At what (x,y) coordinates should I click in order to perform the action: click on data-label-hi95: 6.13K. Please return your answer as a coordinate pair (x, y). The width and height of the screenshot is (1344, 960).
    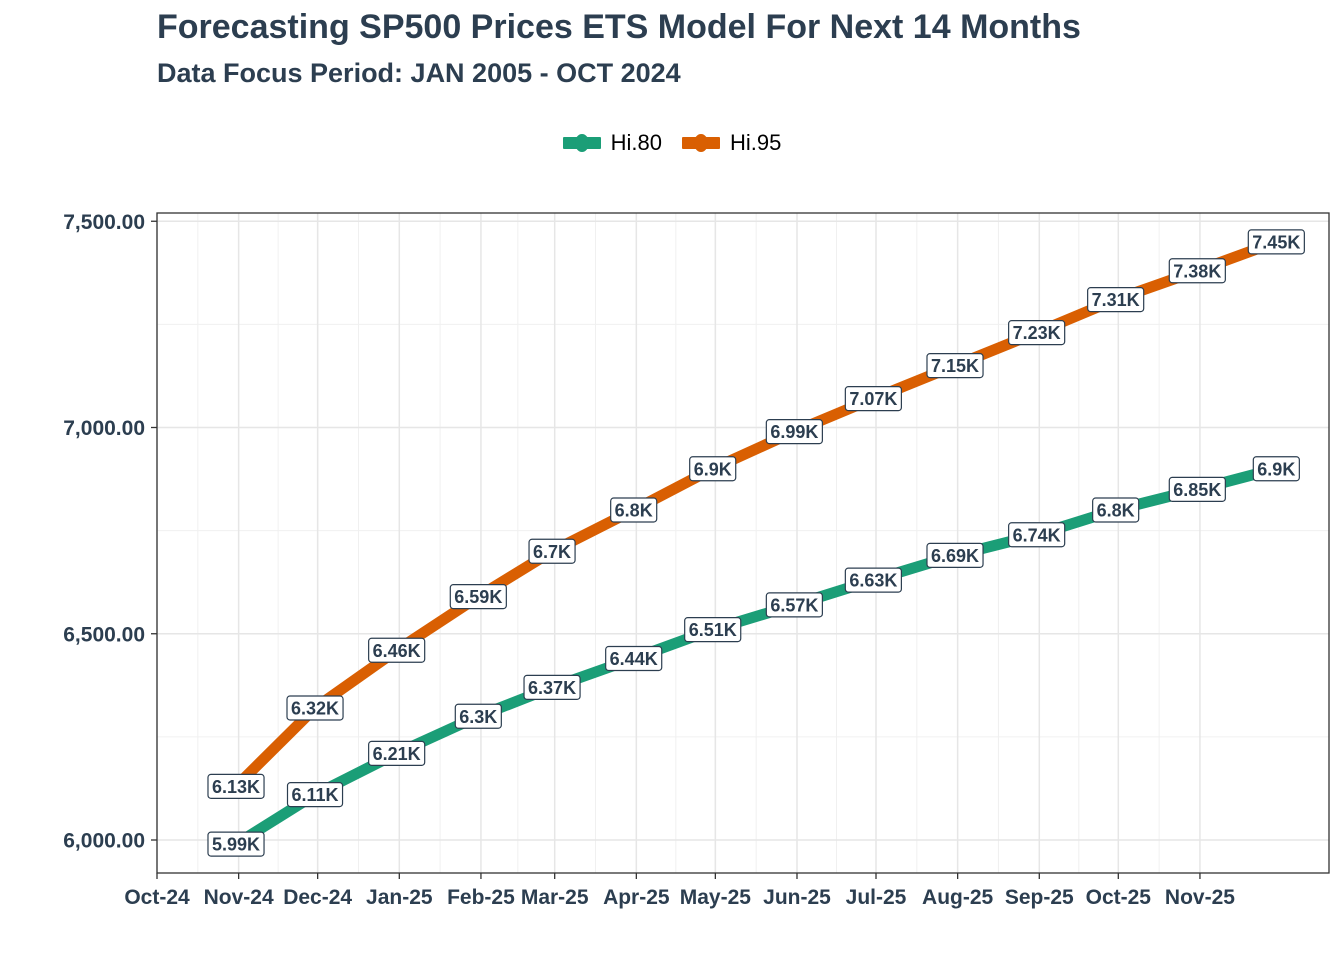
    Looking at the image, I should click on (236, 786).